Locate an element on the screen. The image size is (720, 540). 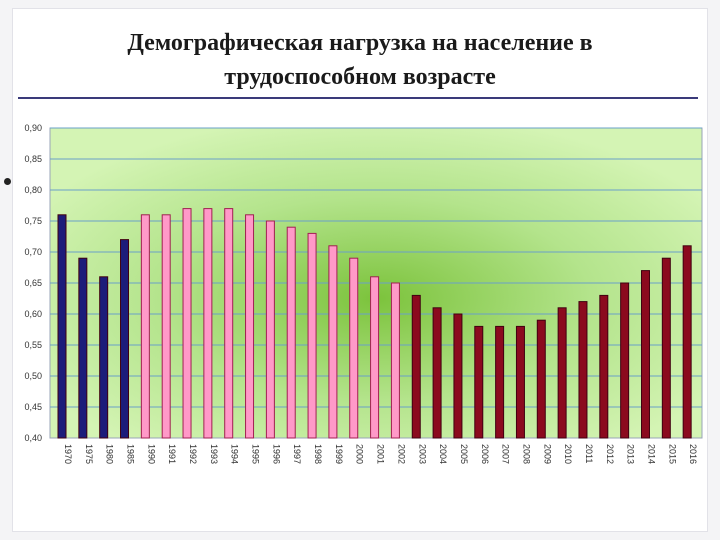
x-tick-label: 2012 is located at coordinates (610, 454).